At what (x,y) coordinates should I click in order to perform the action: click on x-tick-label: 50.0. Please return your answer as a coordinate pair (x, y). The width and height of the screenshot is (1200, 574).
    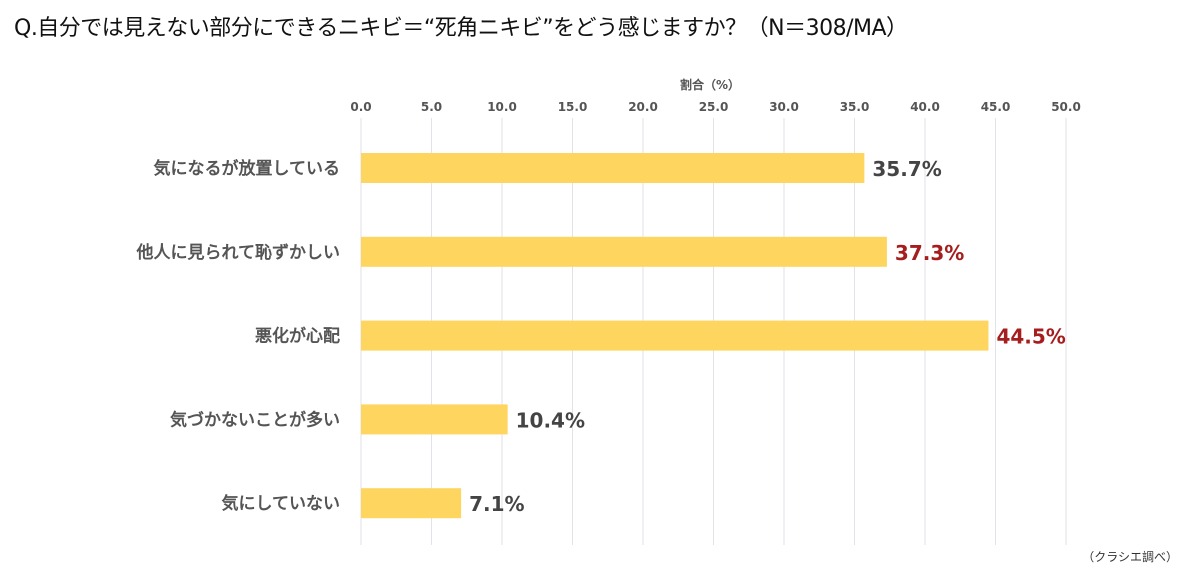
    Looking at the image, I should click on (1066, 107).